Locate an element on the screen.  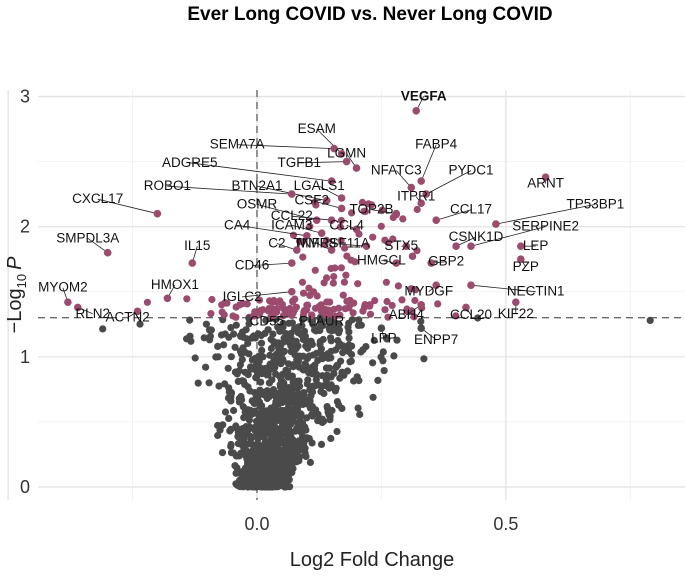
label-pydc1: PYDC1 is located at coordinates (470, 170).